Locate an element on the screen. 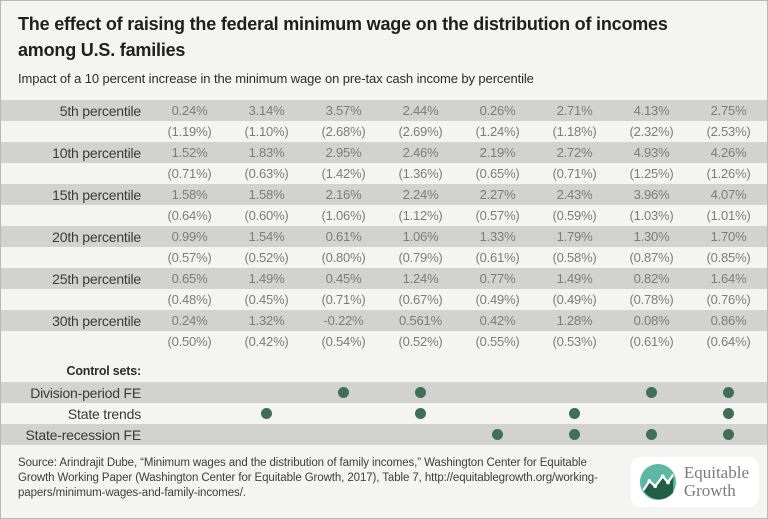 This screenshot has height=519, width=768. estimate-cell: 0.61% is located at coordinates (343, 236).